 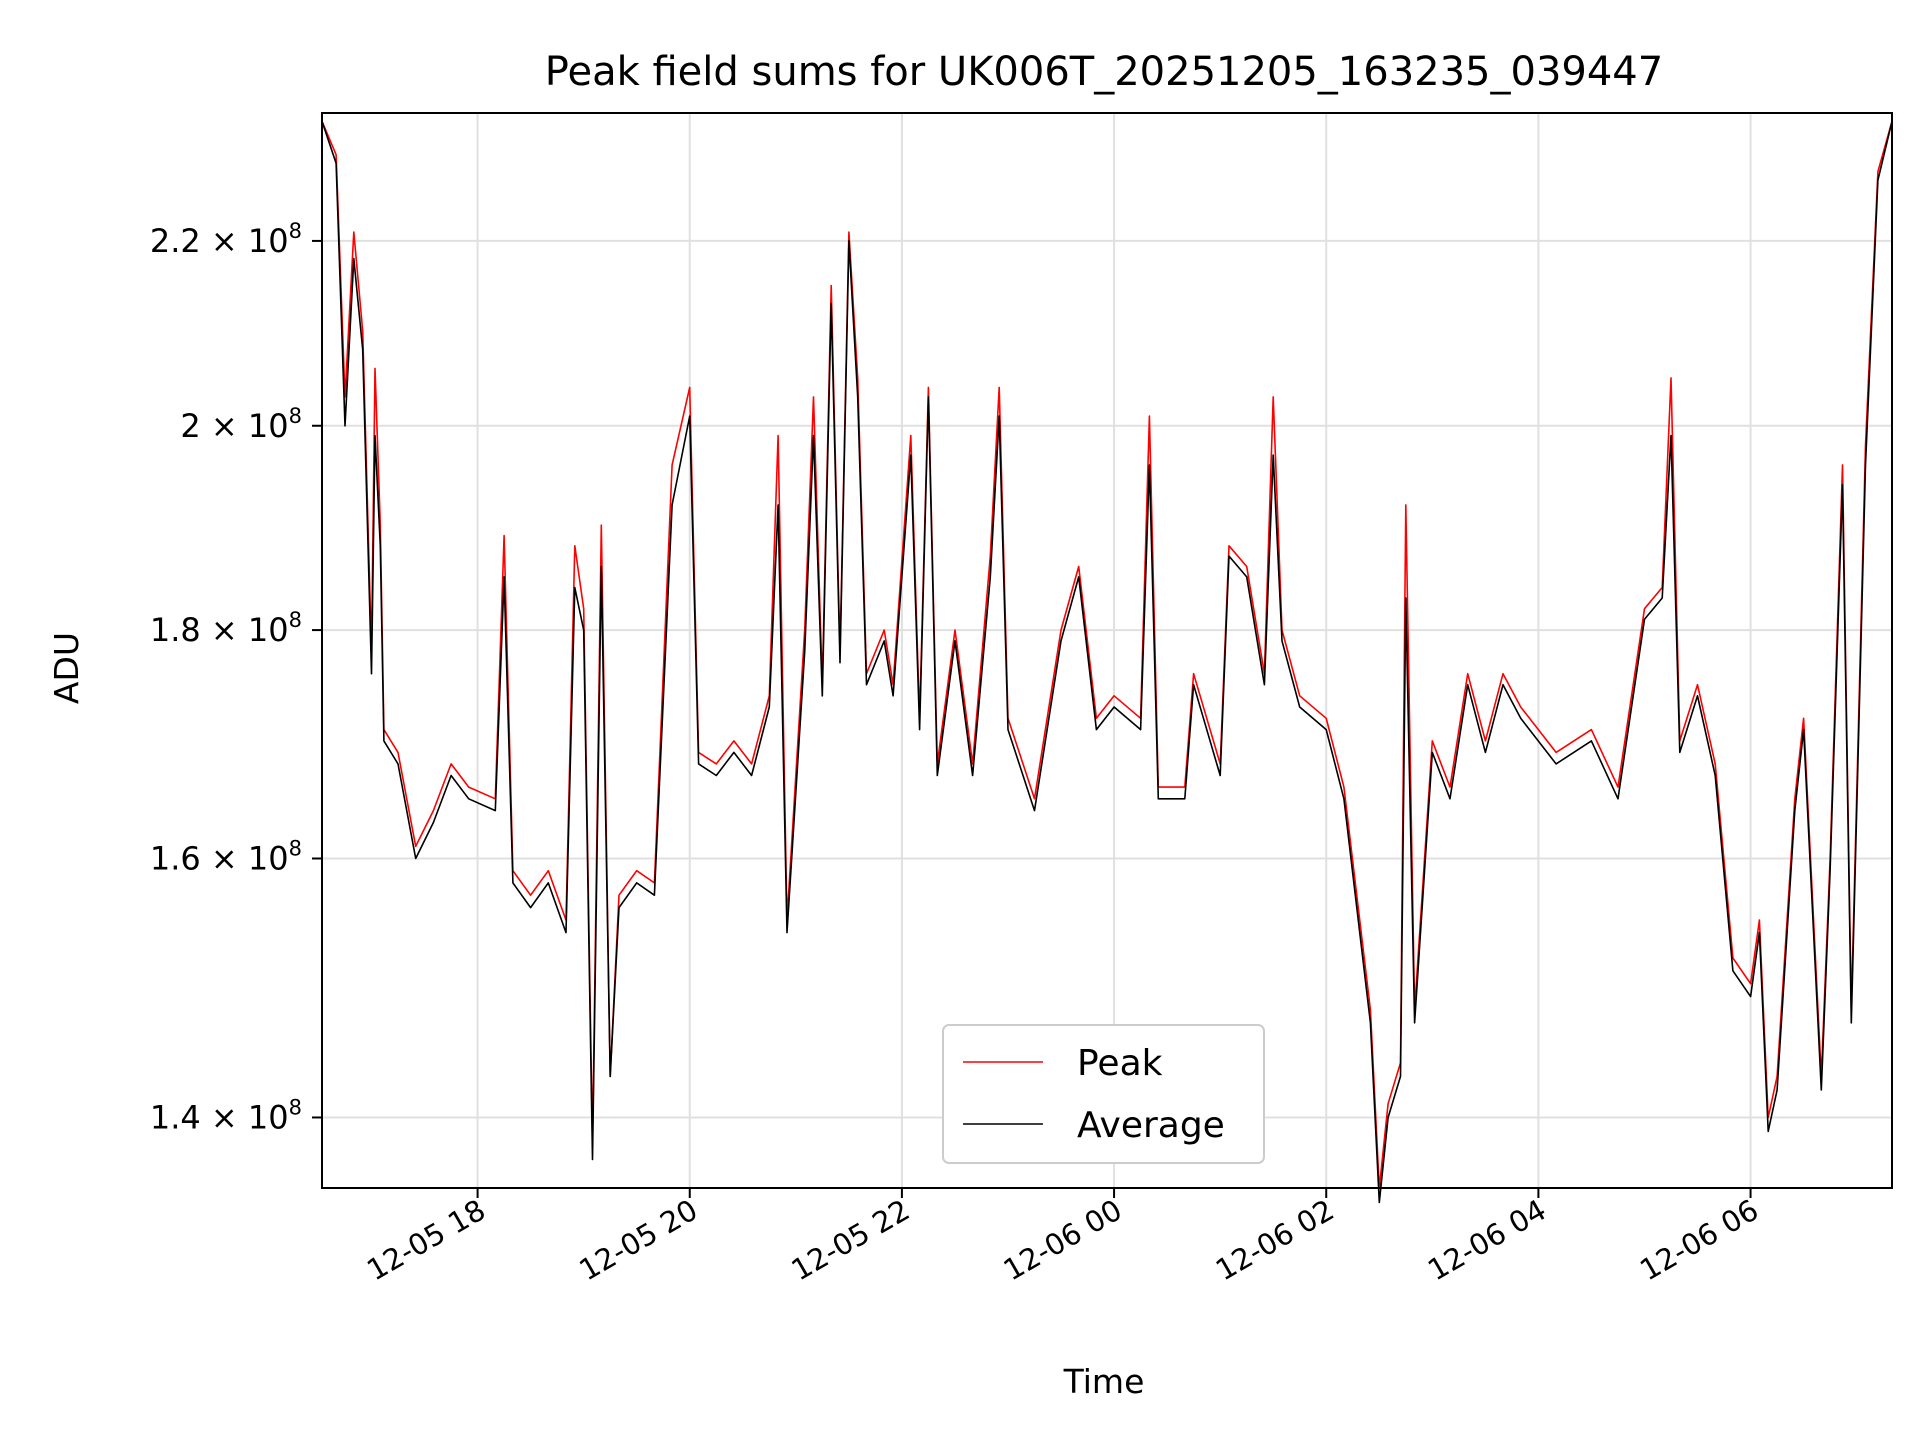 What do you see at coordinates (66, 668) in the screenshot?
I see `y-axis-label: ADU` at bounding box center [66, 668].